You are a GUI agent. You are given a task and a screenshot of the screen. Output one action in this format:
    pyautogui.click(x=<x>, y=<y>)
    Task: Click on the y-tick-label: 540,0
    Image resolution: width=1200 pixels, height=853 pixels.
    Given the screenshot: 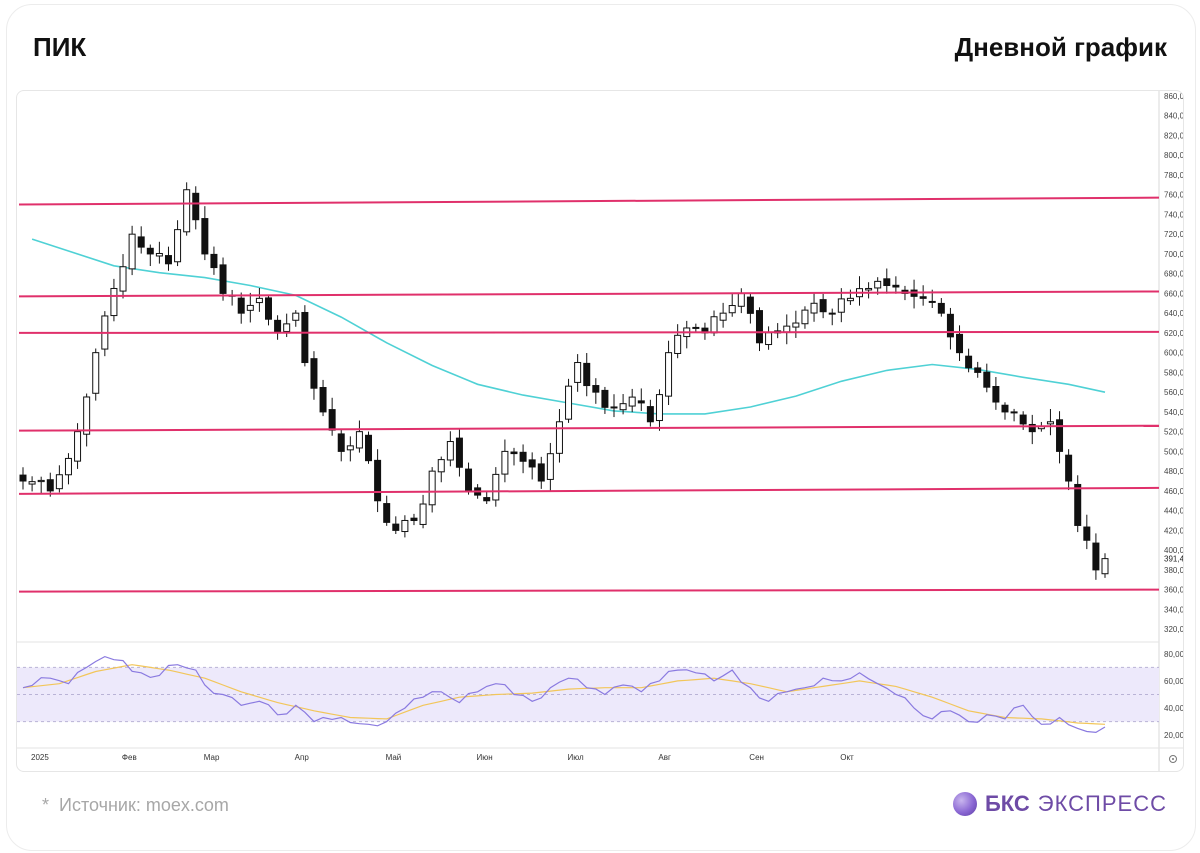 What is the action you would take?
    pyautogui.click(x=1173, y=412)
    